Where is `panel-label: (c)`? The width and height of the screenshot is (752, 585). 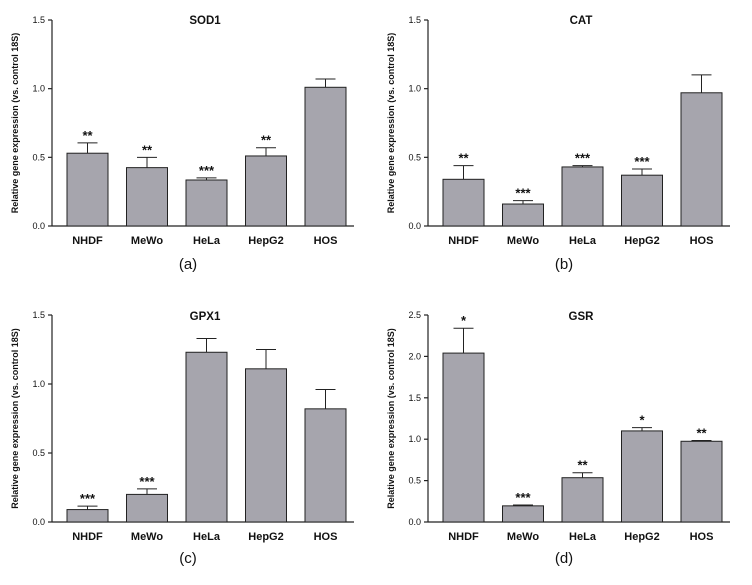 panel-label: (c) is located at coordinates (188, 558).